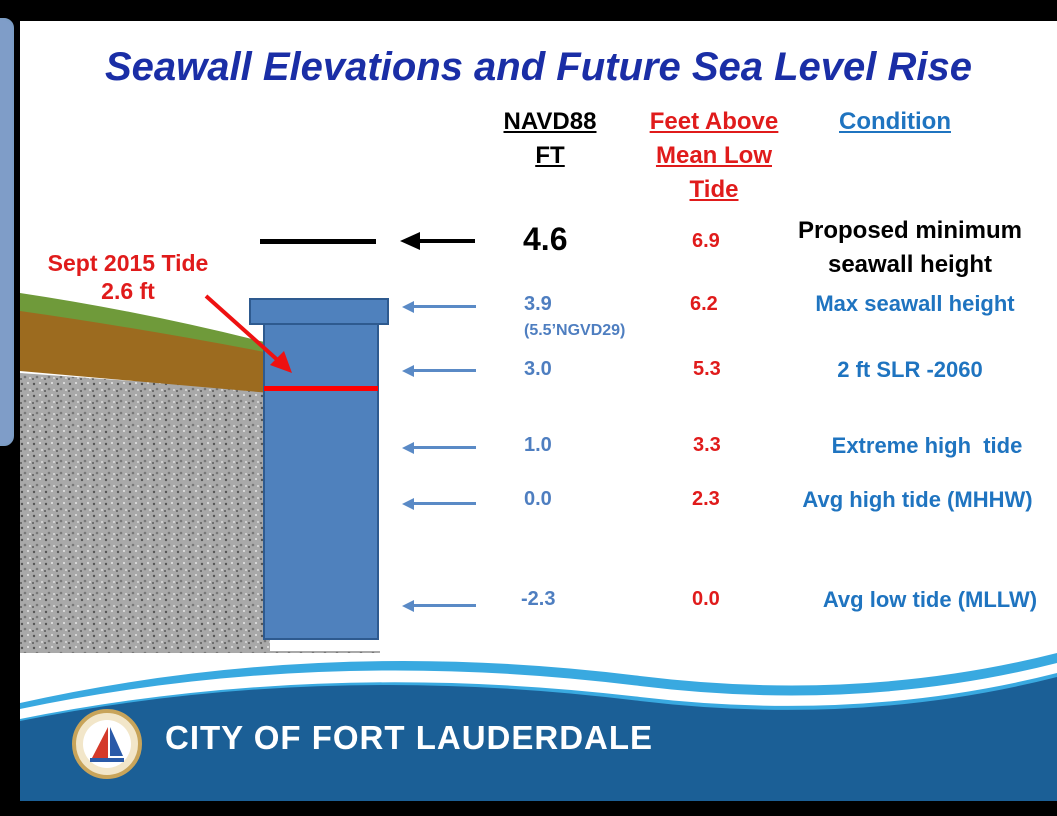 The image size is (1057, 816). Describe the element at coordinates (550, 121) in the screenshot. I see `header-navd88-line1: NAVD88` at that location.